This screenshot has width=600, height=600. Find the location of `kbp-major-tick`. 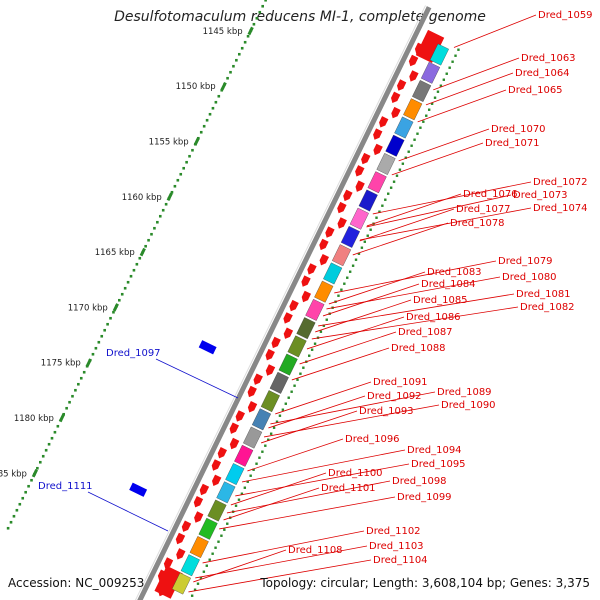

kbp-major-tick is located at coordinates (169, 197).